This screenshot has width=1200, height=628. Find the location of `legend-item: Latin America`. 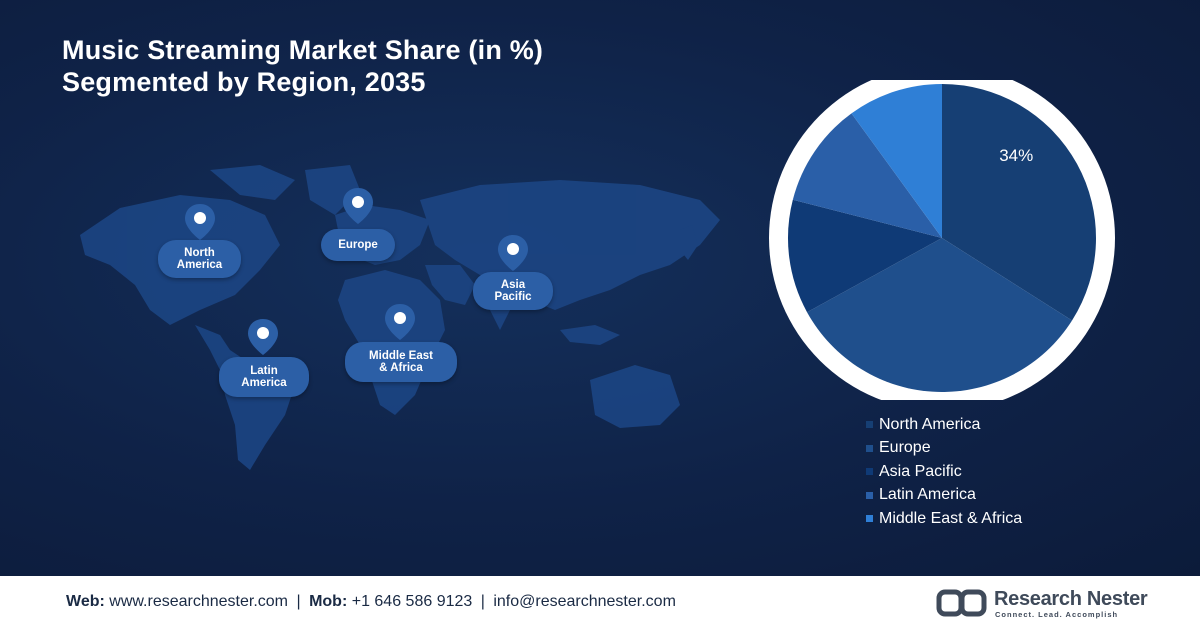

legend-item: Latin America is located at coordinates (944, 496).